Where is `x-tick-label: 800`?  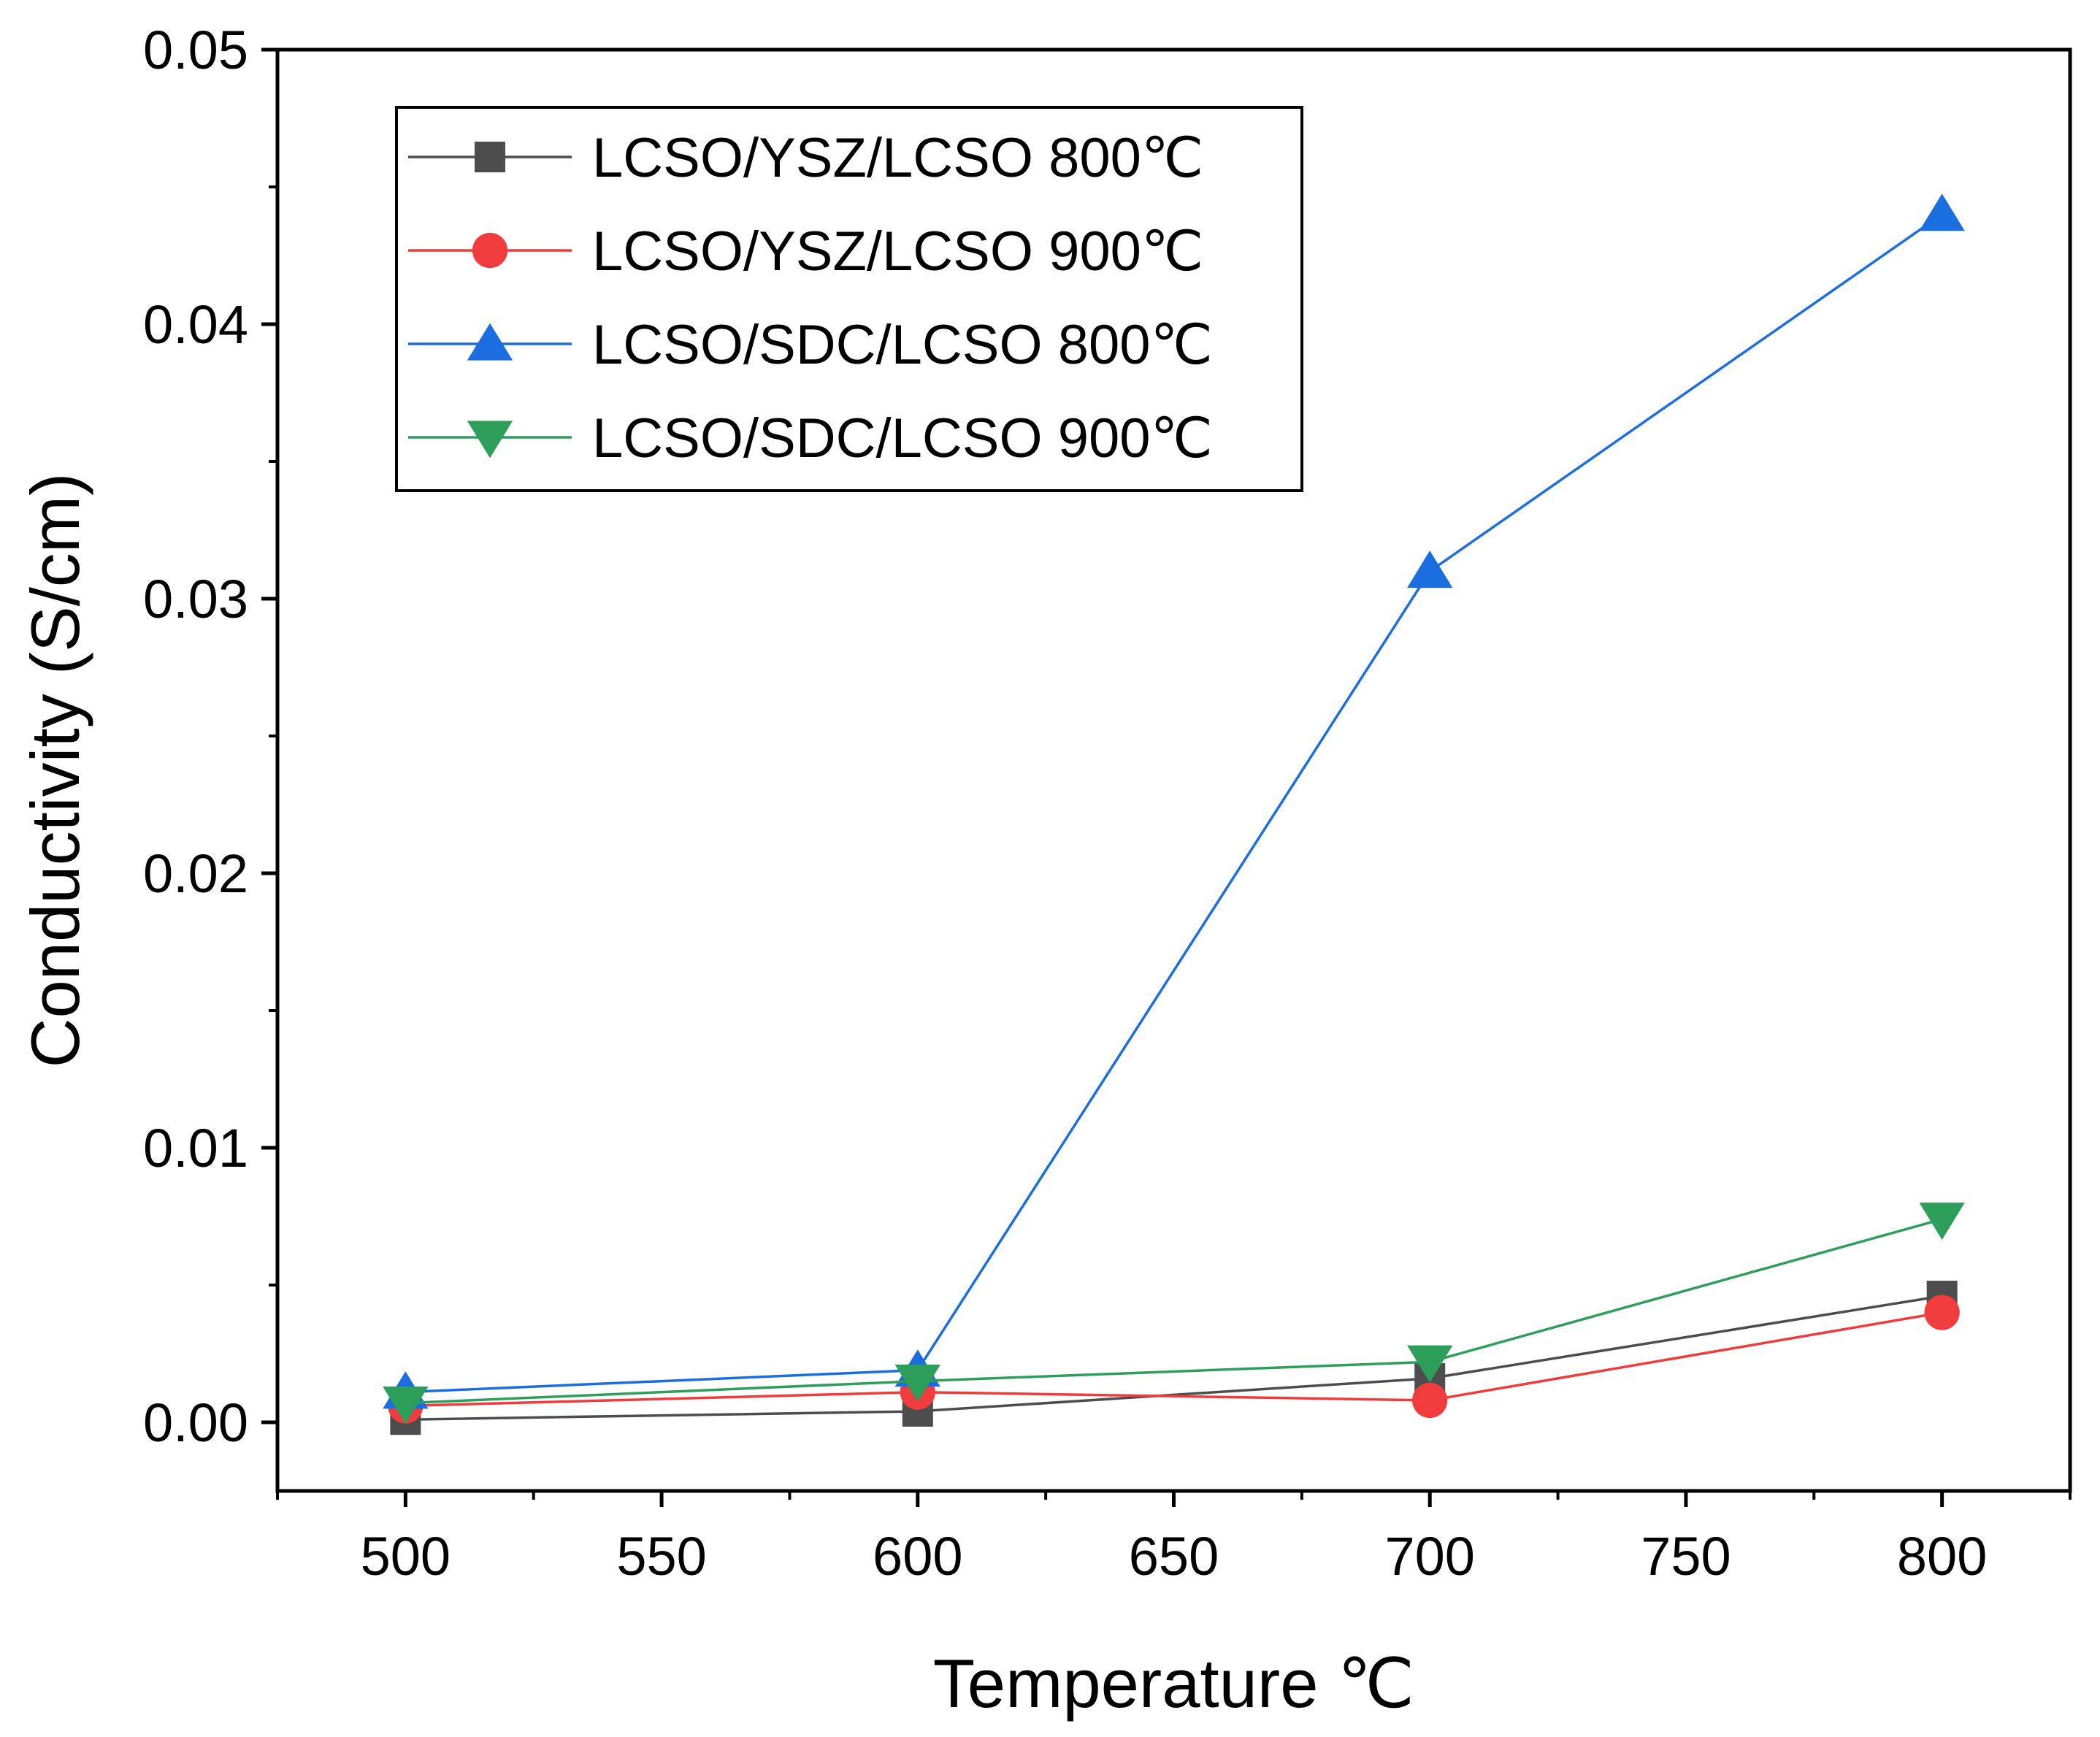 x-tick-label: 800 is located at coordinates (1942, 1556).